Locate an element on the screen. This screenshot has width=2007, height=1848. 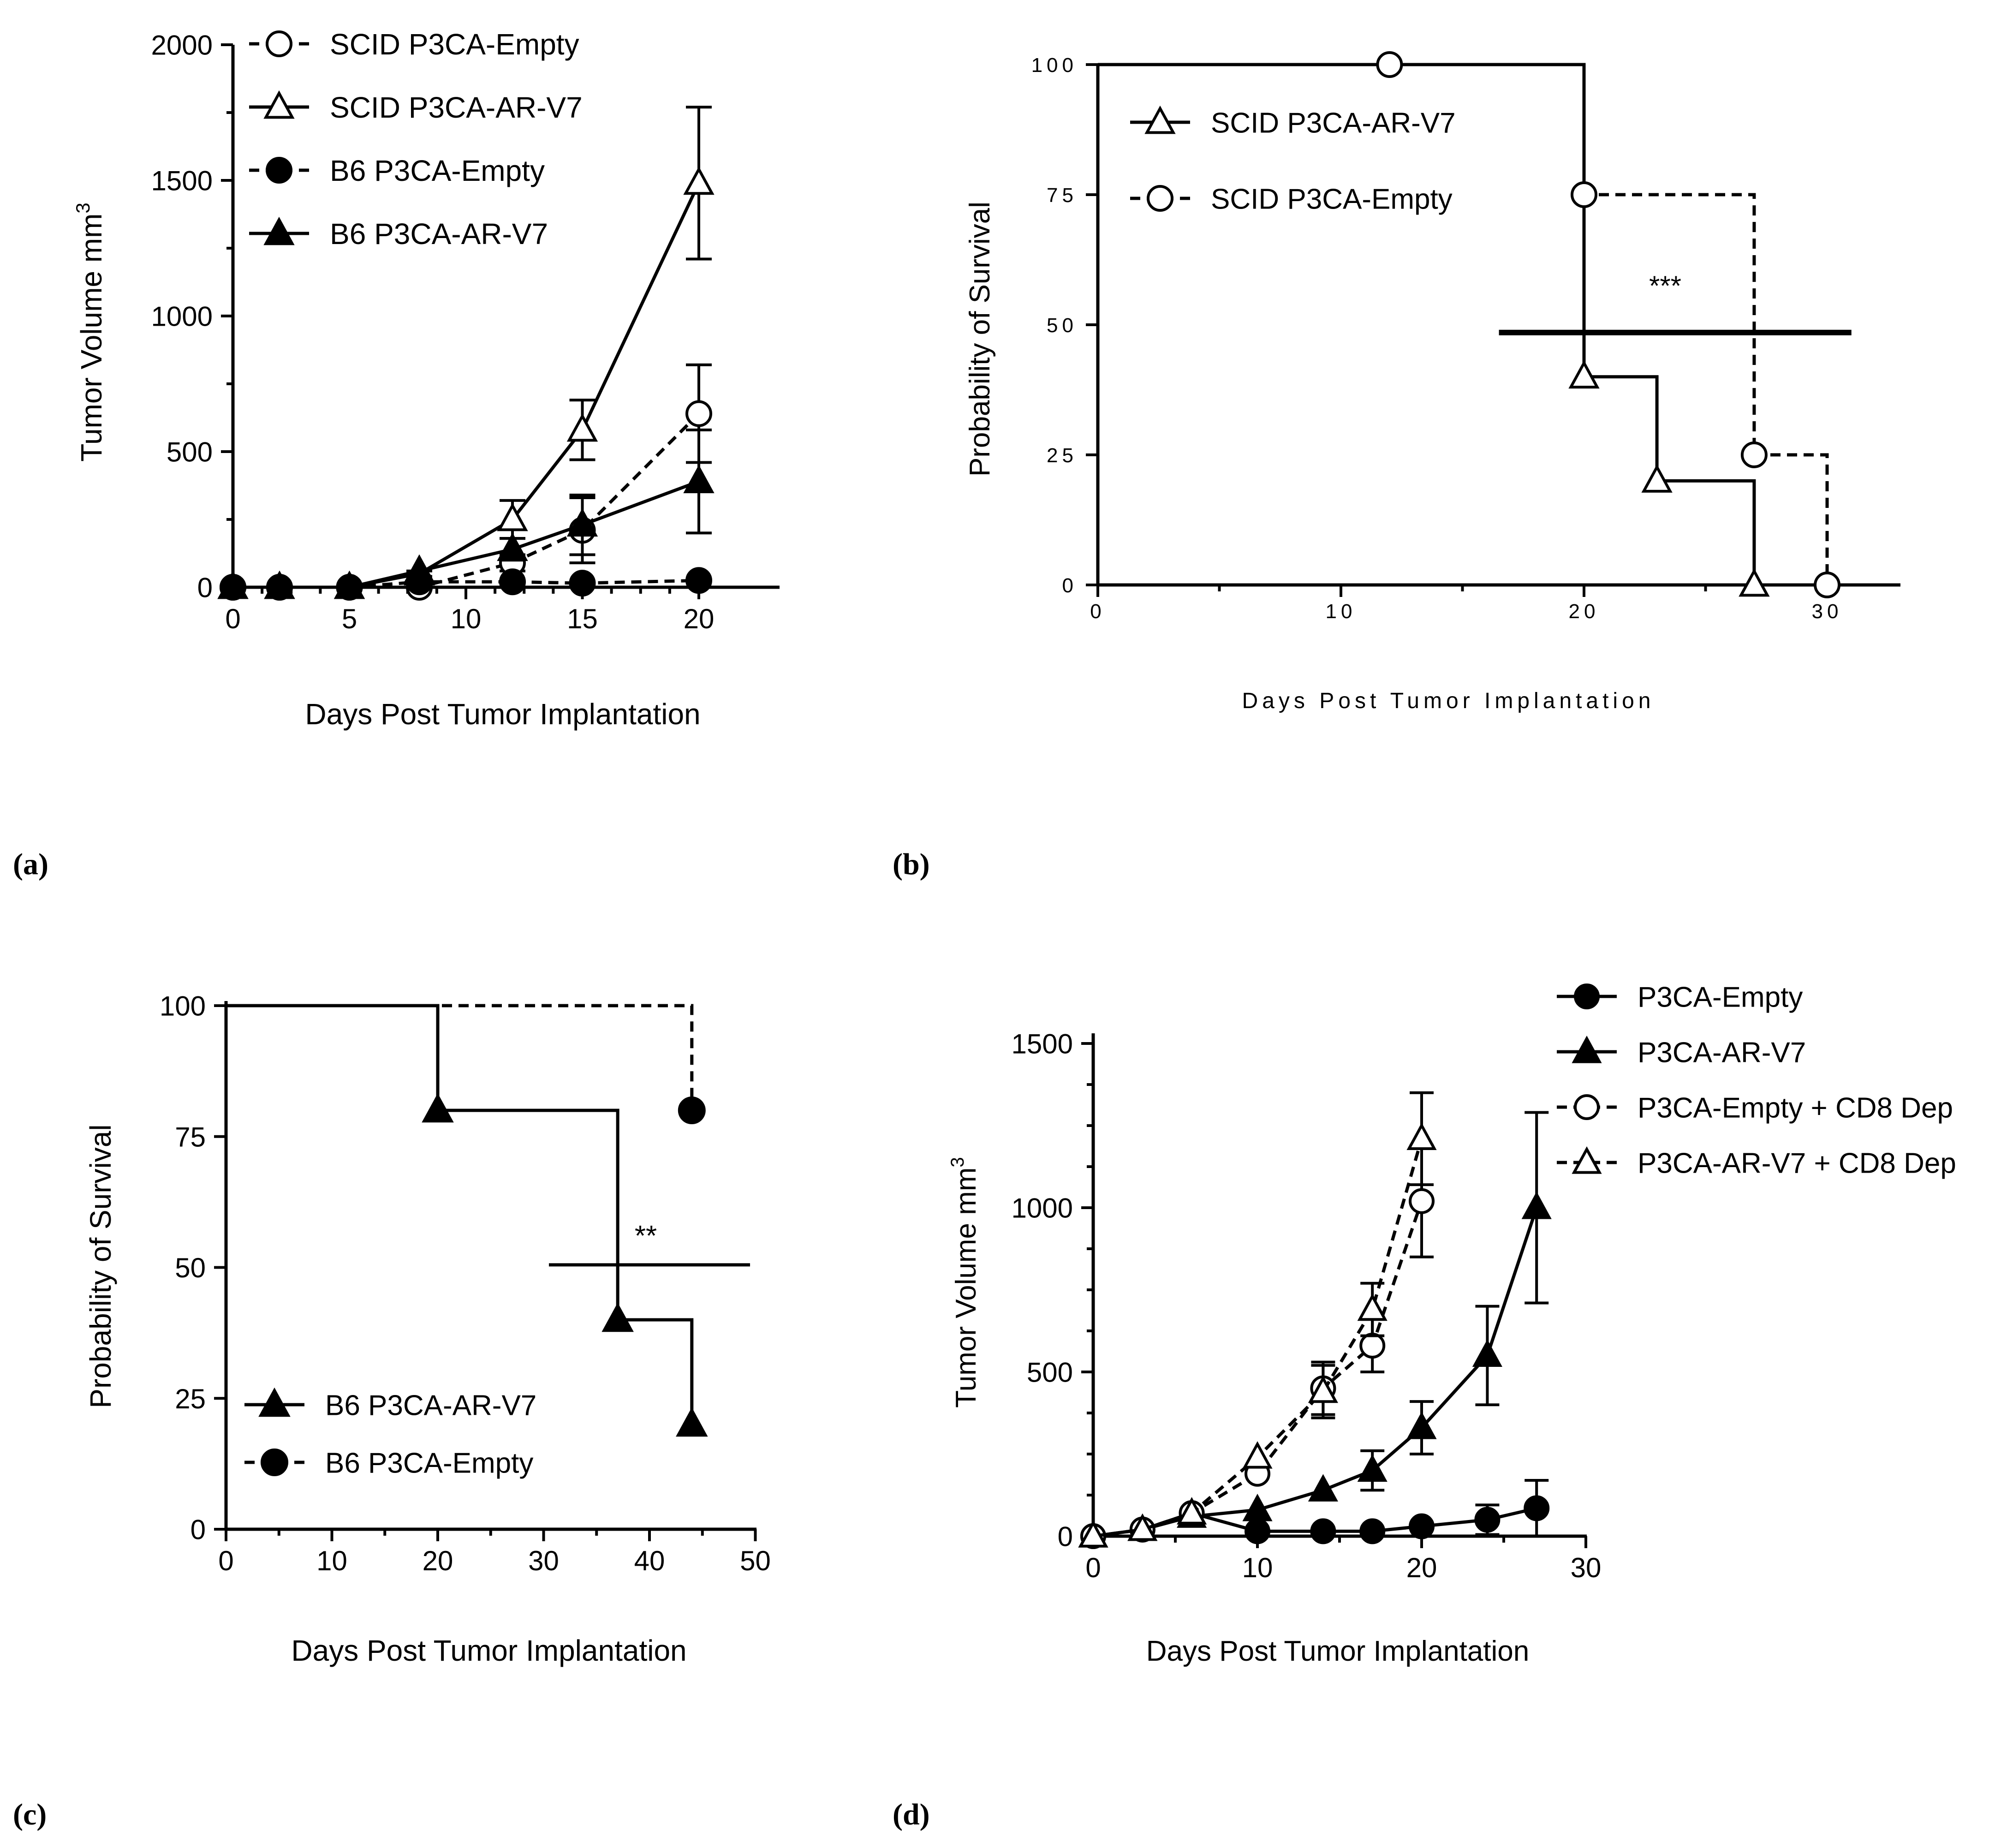
panel-c-x-tick-label: 0 is located at coordinates (225, 1560).